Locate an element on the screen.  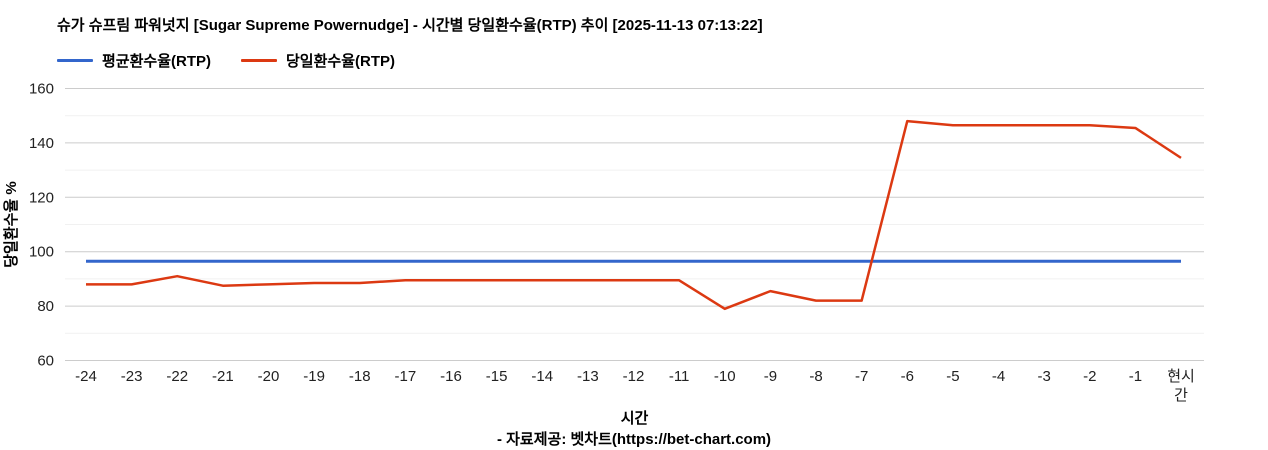
daily-rtp-line-swatch is located at coordinates (259, 60).